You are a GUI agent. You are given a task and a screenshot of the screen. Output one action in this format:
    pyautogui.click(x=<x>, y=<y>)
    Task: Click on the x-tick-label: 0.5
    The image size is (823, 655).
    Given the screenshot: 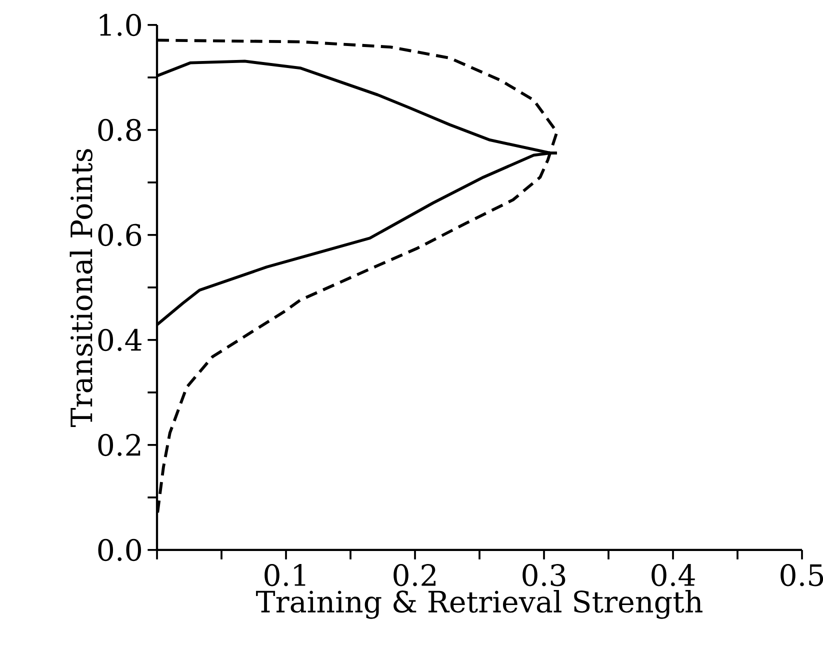 What is the action you would take?
    pyautogui.click(x=801, y=575)
    